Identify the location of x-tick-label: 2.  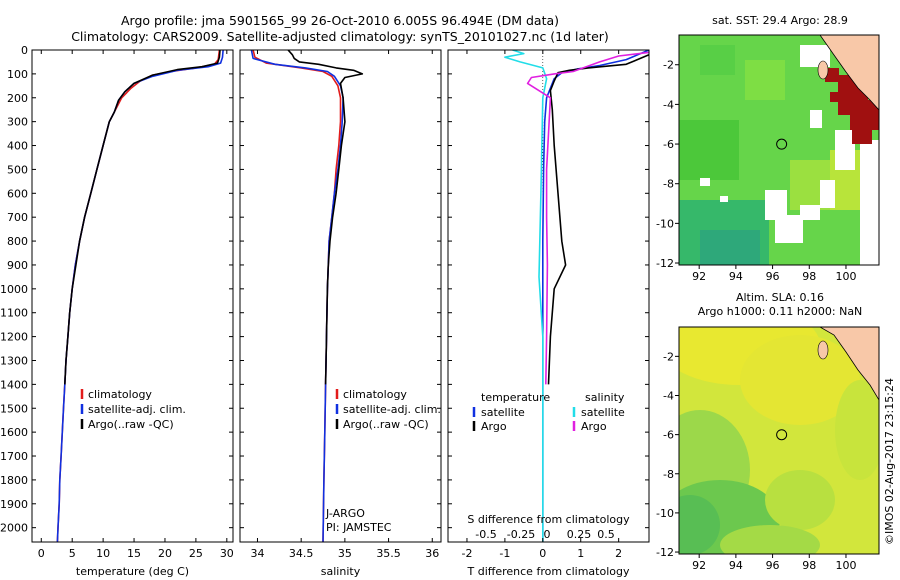
(618, 553).